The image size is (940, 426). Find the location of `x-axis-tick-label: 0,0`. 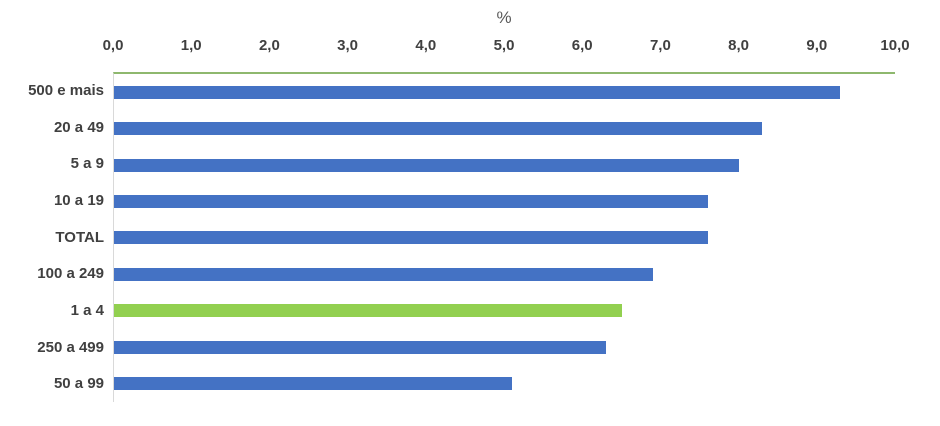

x-axis-tick-label: 0,0 is located at coordinates (113, 45).